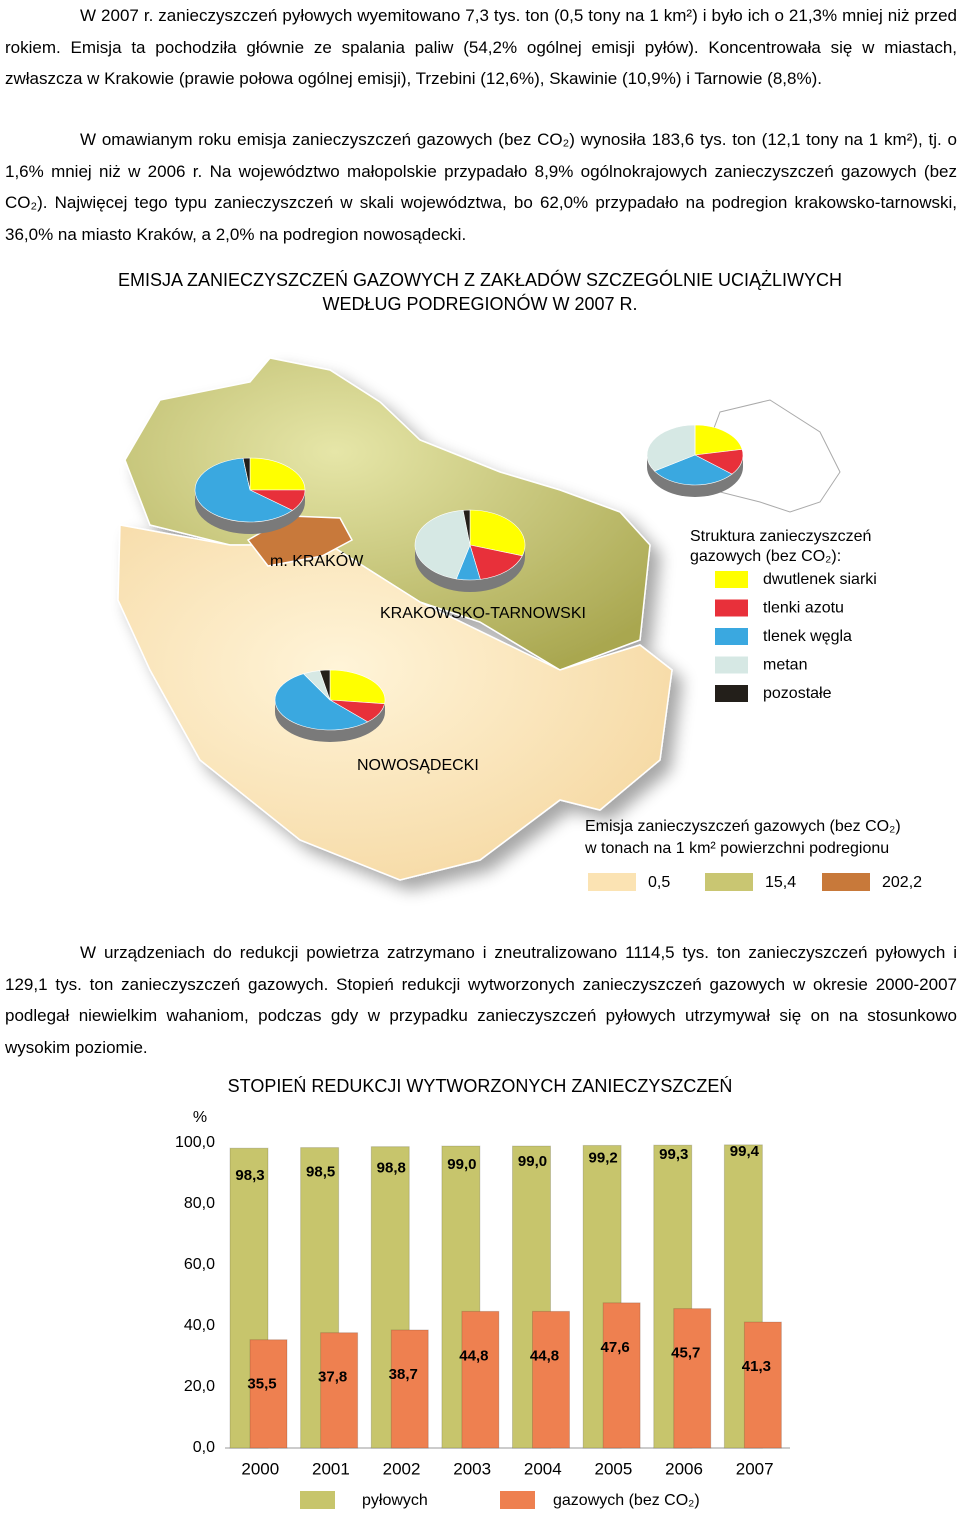 This screenshot has height=1518, width=960. What do you see at coordinates (780, 536) in the screenshot?
I see `legend-title: Struktura zanieczyszczeń` at bounding box center [780, 536].